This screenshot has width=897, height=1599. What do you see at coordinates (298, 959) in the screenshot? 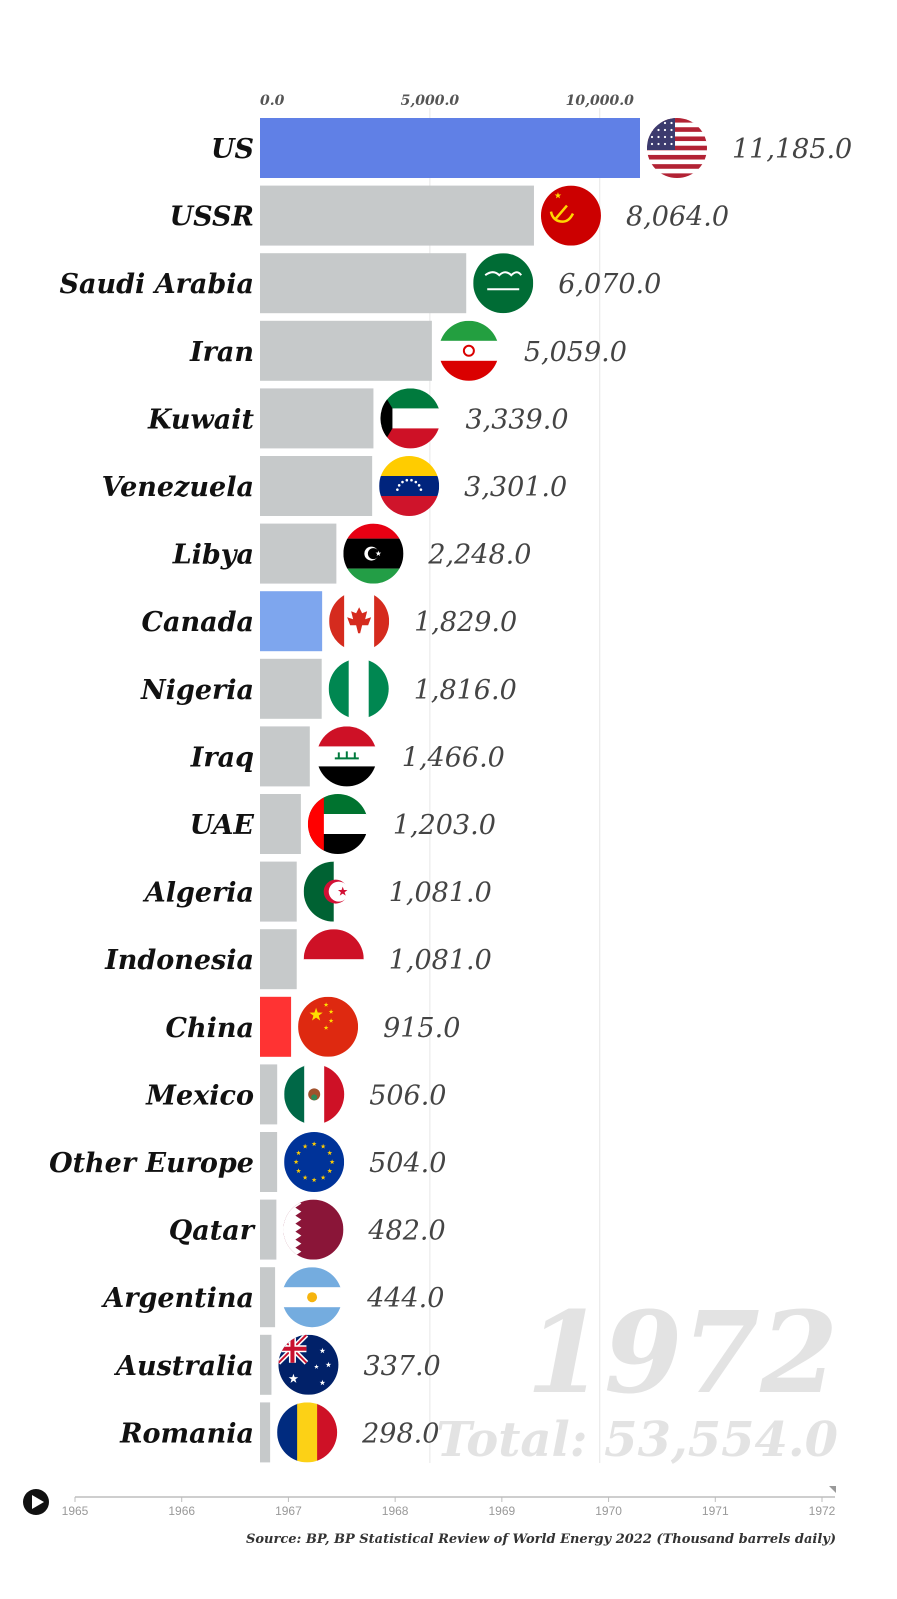
I see `bar-row: Indonesia 1,081.0` at bounding box center [298, 959].